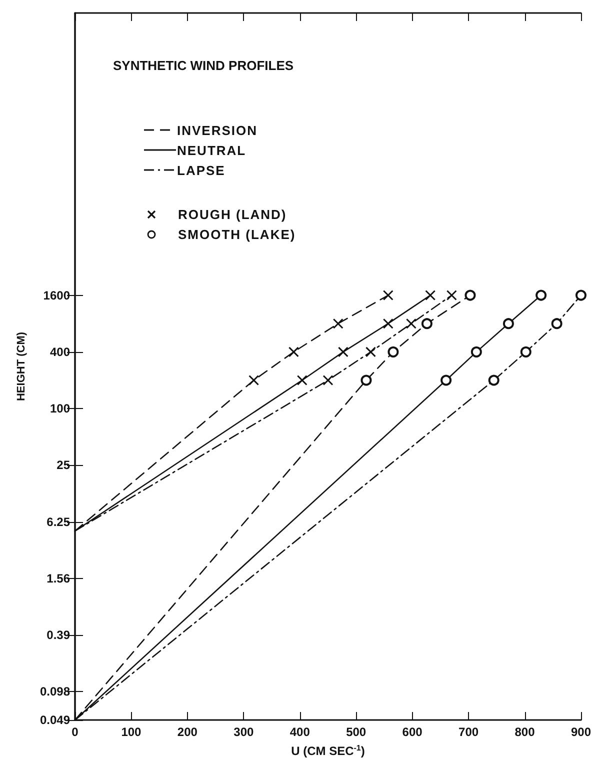 The width and height of the screenshot is (602, 762). I want to click on y-tick-label: 1600, so click(56, 295).